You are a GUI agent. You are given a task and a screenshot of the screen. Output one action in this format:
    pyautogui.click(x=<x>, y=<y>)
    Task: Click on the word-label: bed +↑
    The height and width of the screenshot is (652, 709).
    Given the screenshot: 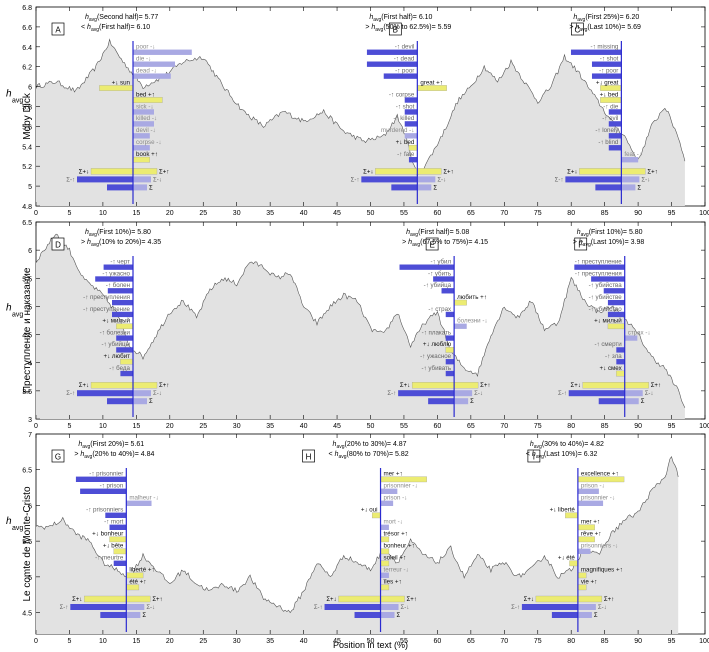 What is the action you would take?
    pyautogui.click(x=145, y=94)
    